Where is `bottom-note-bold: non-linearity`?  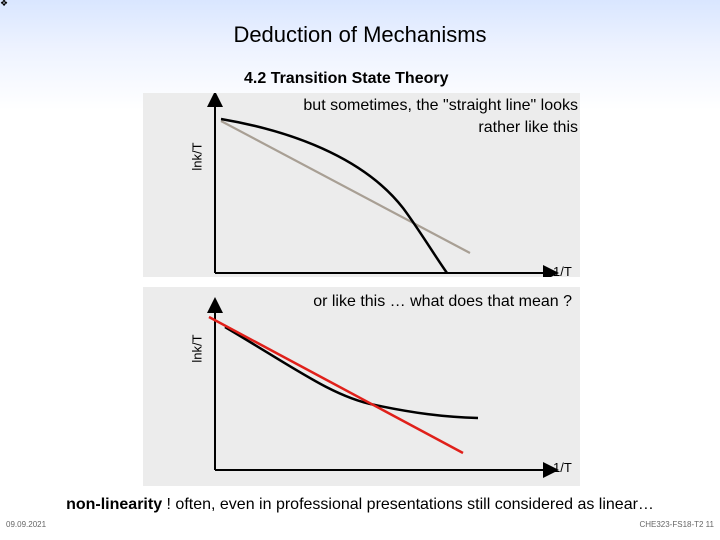
bottom-note-bold: non-linearity is located at coordinates (114, 504).